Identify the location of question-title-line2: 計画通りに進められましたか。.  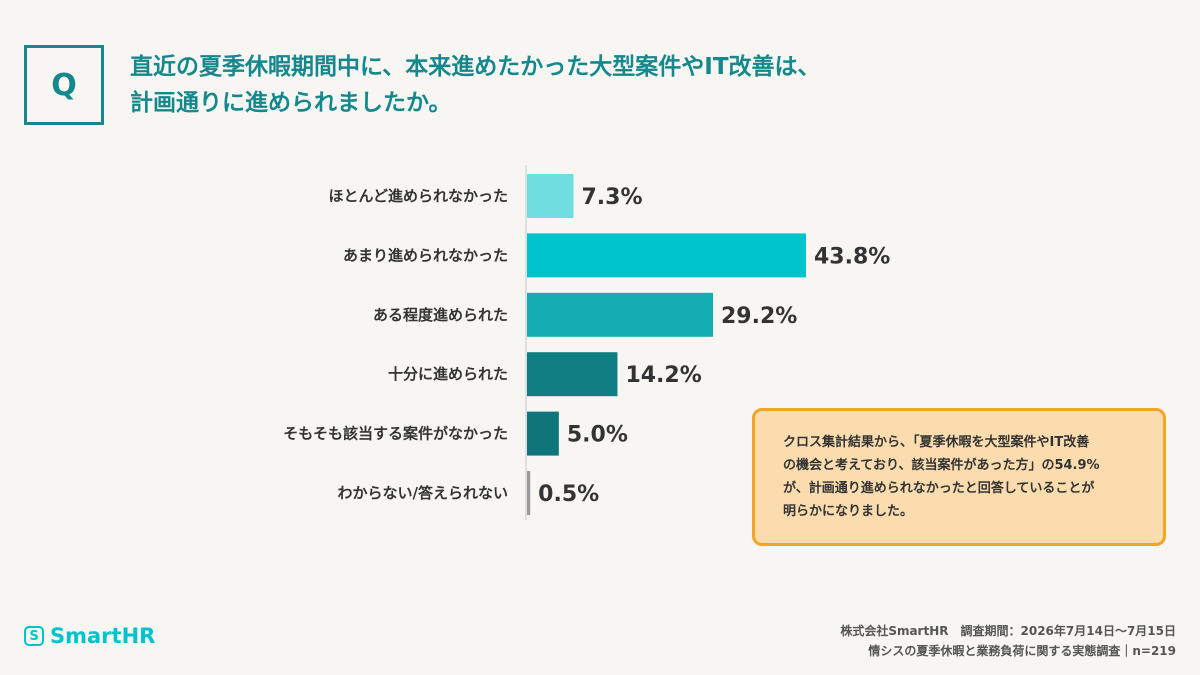
(291, 103).